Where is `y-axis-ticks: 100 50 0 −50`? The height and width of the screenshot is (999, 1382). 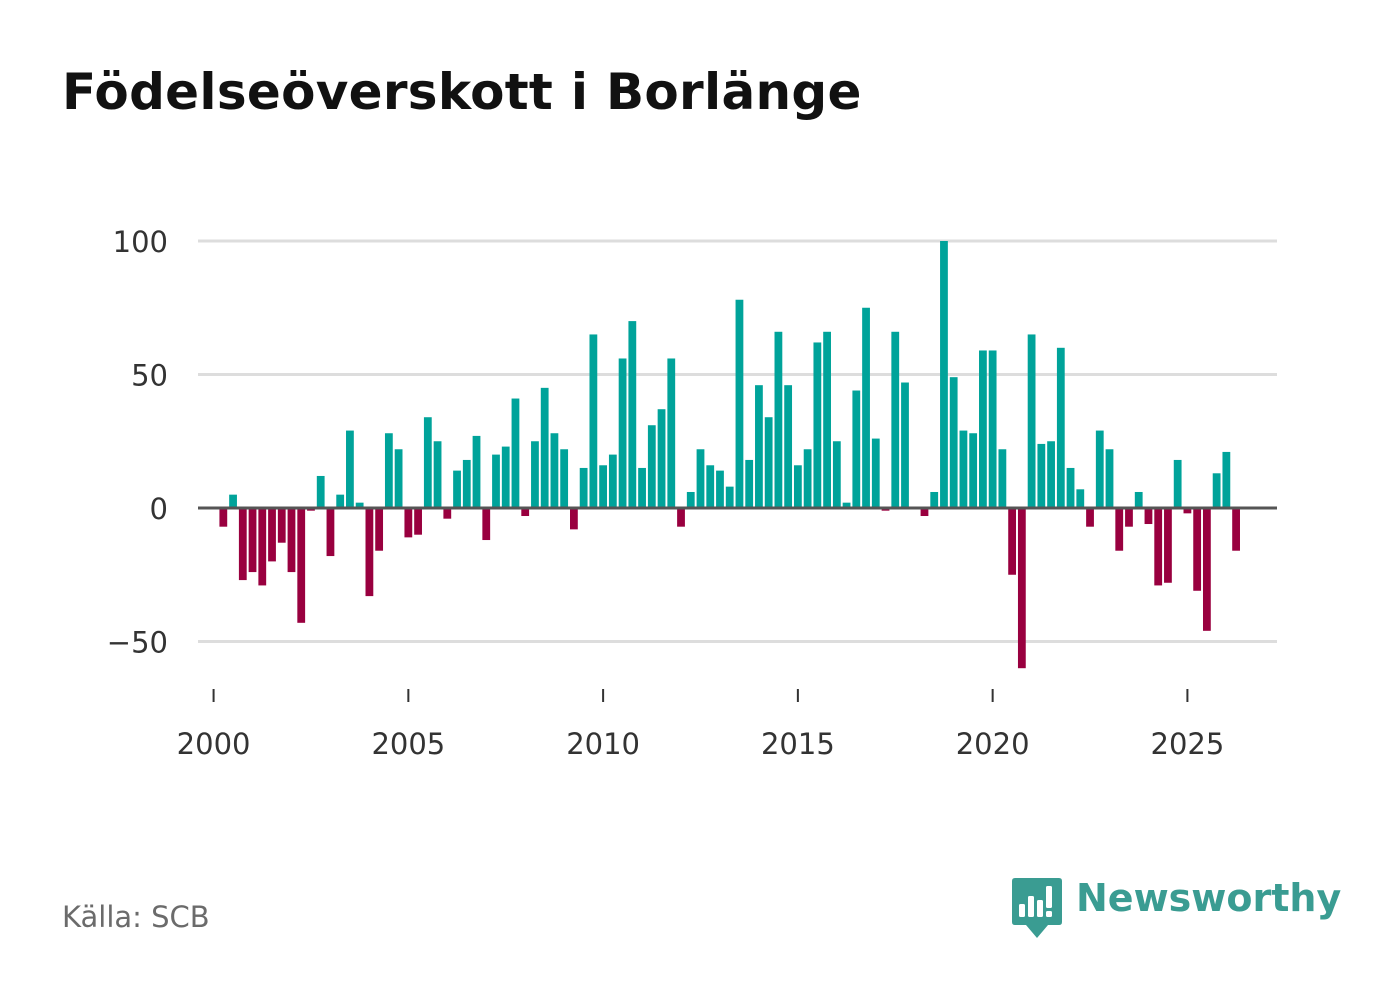
y-axis-ticks: 100 50 0 −50 is located at coordinates (137, 442).